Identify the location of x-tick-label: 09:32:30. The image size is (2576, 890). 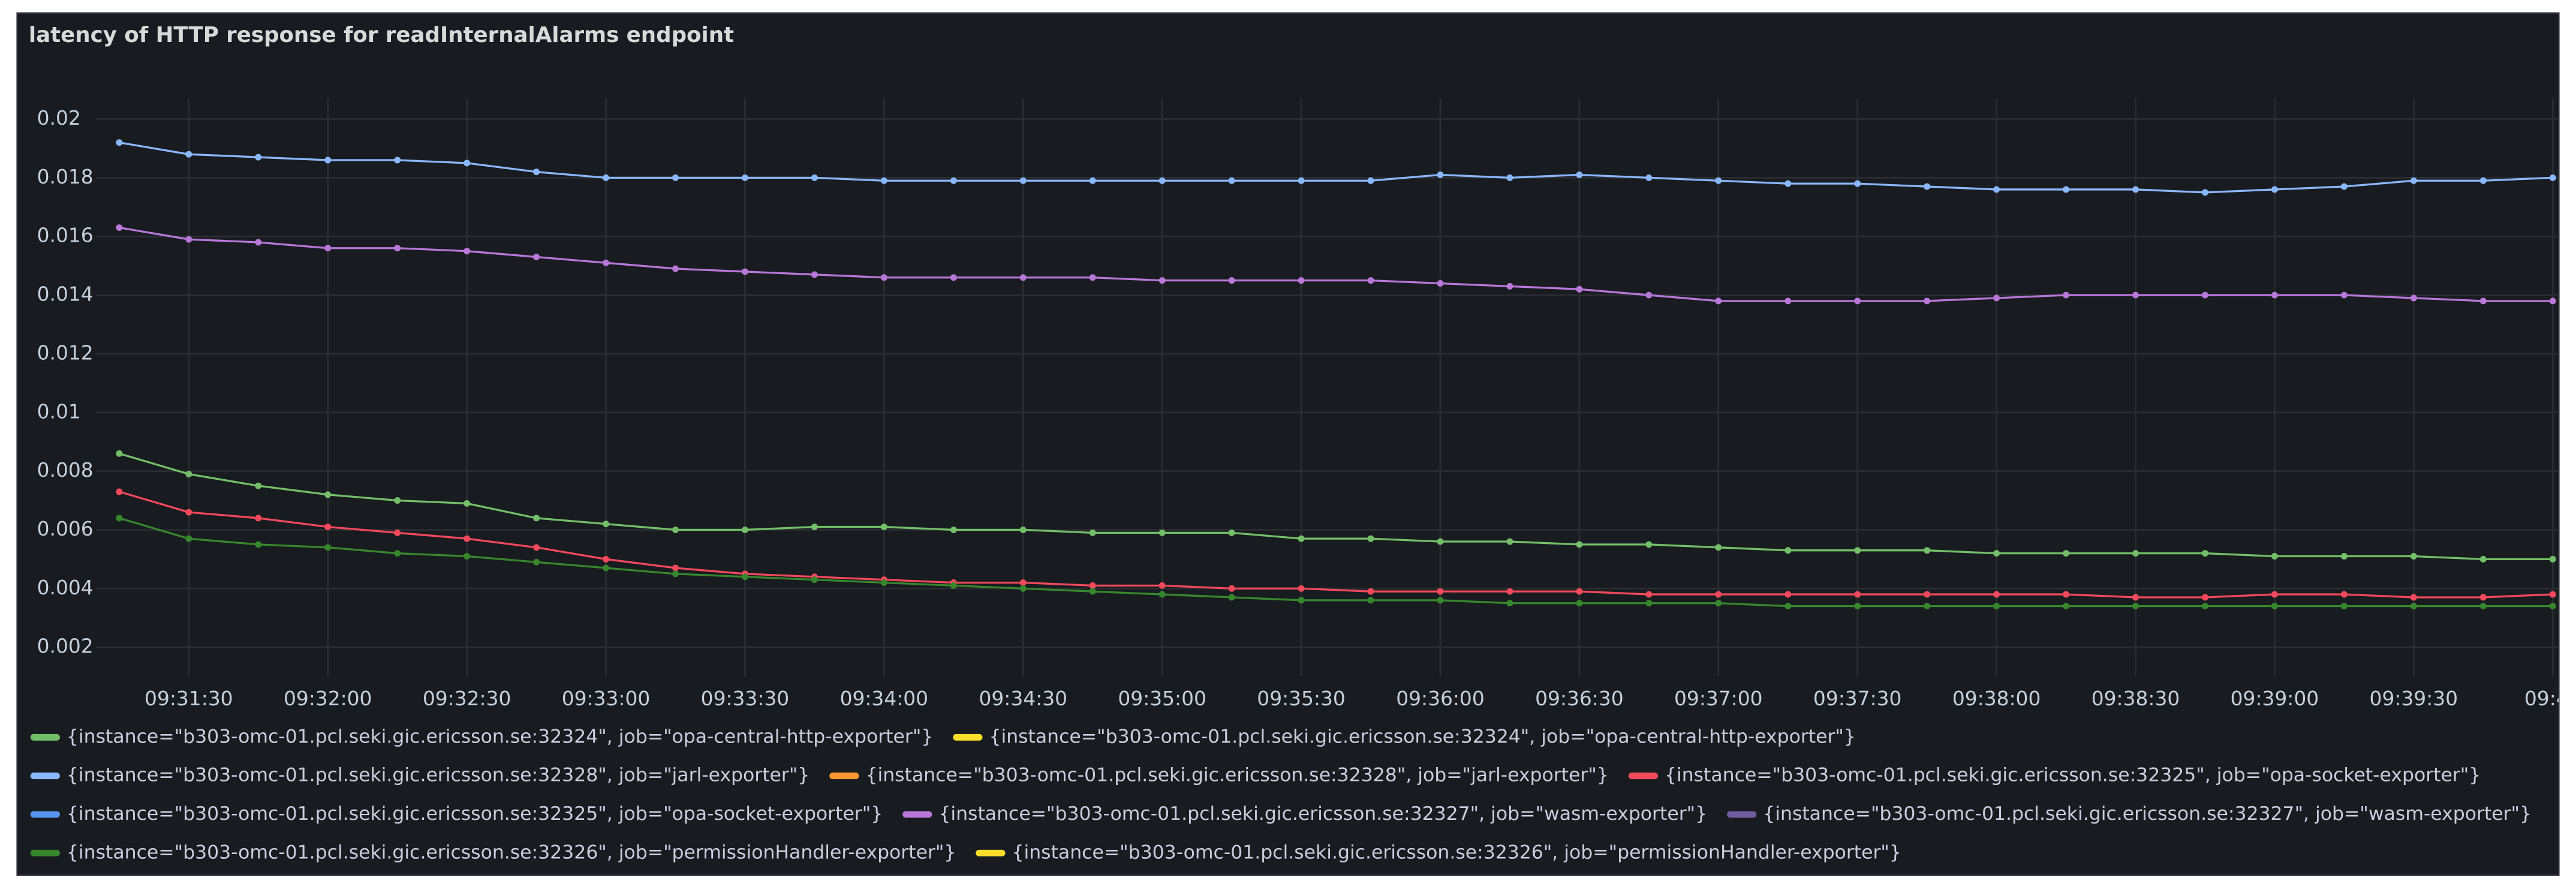
(467, 698).